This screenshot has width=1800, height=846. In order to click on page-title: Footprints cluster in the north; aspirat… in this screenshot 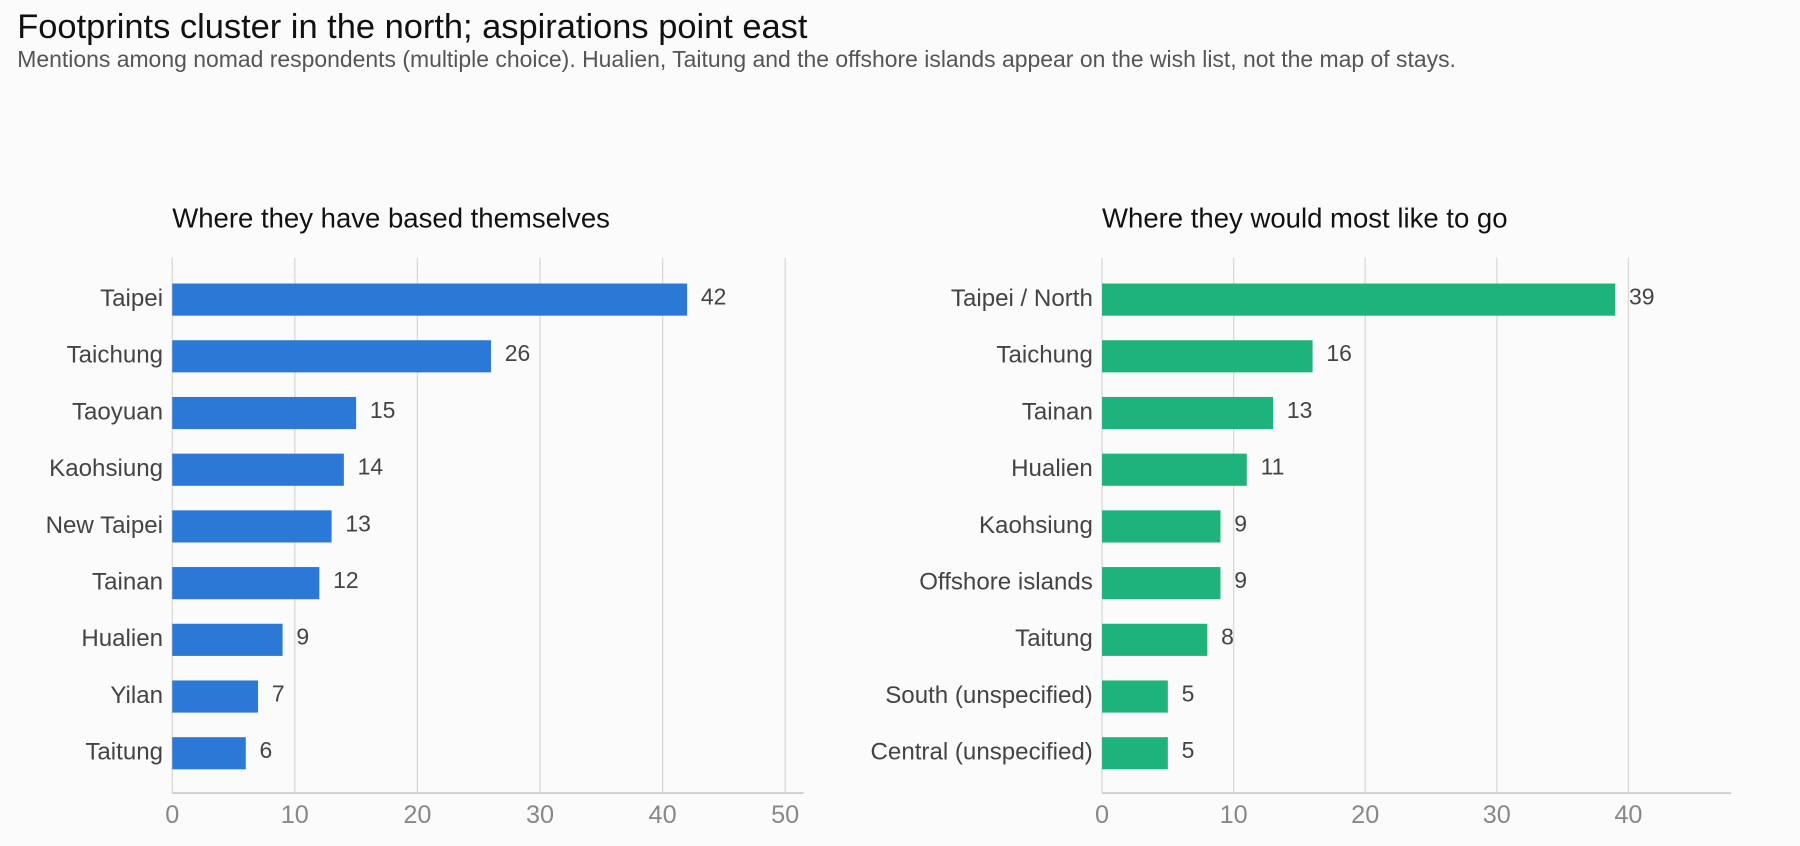, I will do `click(412, 27)`.